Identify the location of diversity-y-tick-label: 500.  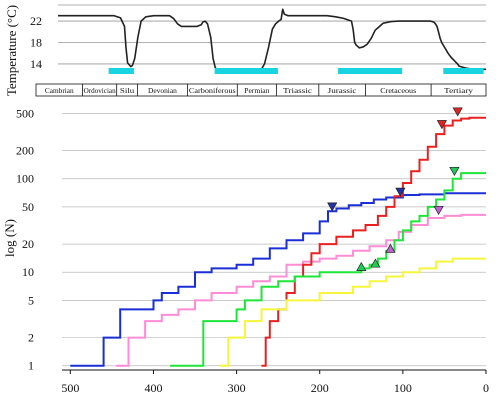
(25, 113).